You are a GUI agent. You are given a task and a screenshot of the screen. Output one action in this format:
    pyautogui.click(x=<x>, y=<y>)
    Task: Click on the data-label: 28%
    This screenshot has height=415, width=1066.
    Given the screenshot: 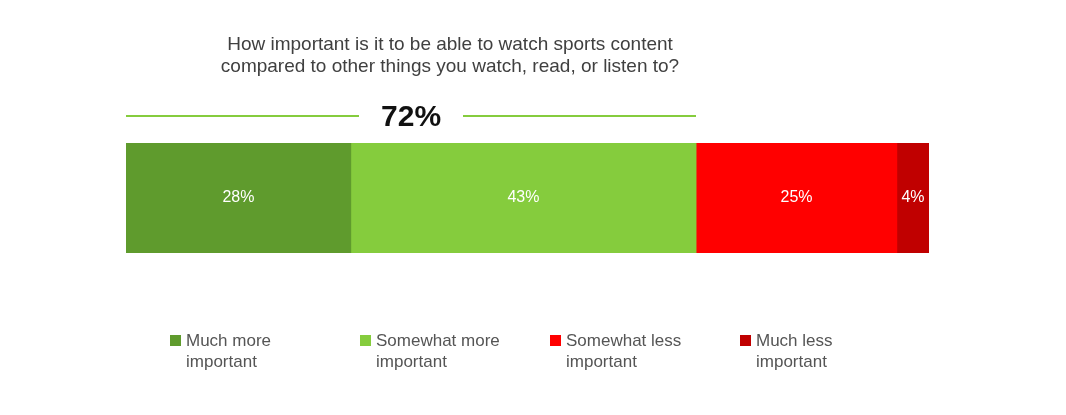 What is the action you would take?
    pyautogui.click(x=238, y=197)
    